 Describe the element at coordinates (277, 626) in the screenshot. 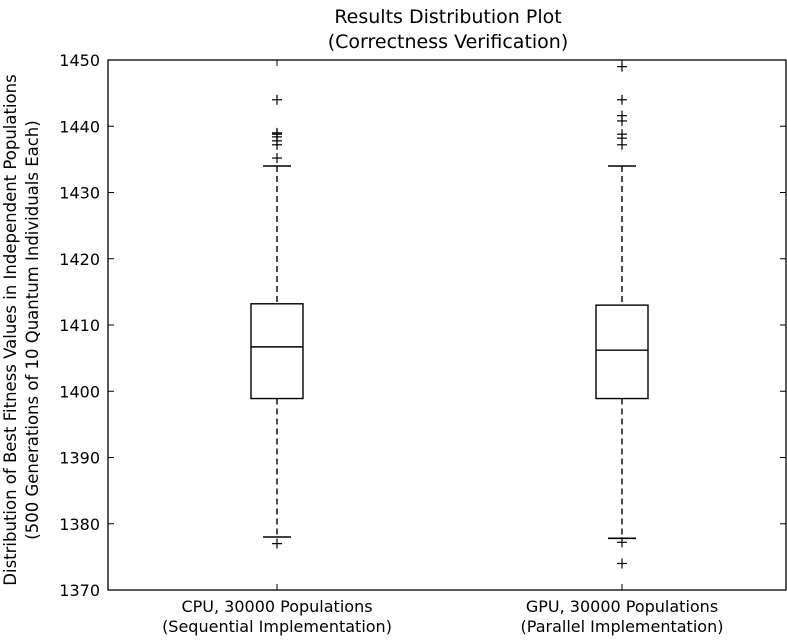

I see `x-tick-label-cpu-line2: (Sequential Implementation)` at that location.